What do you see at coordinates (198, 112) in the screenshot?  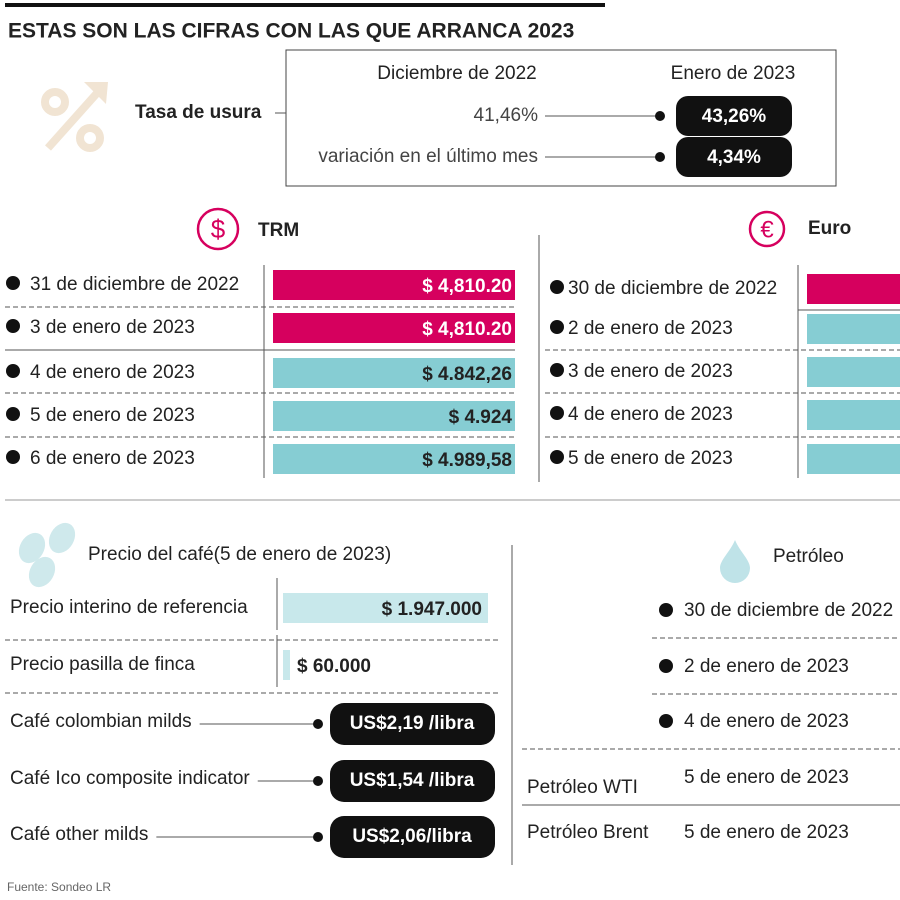 I see `usura-label: Tasa de usura` at bounding box center [198, 112].